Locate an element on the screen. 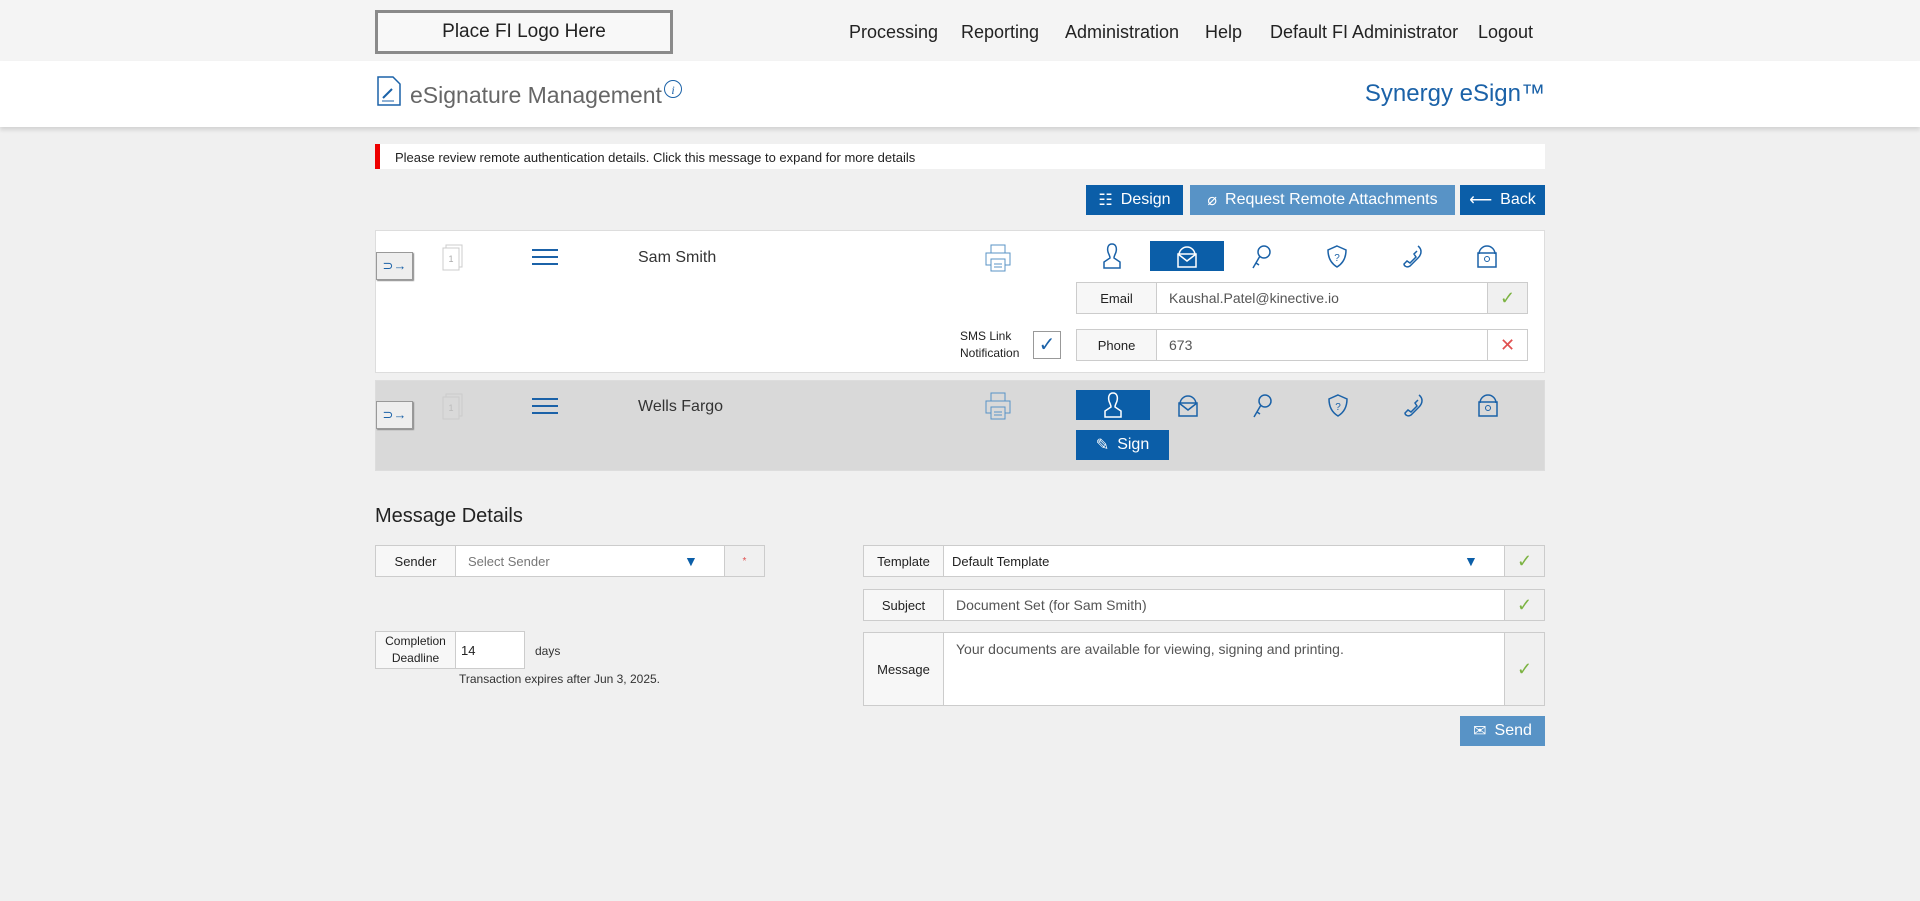 The image size is (1920, 901). document-sign-icon is located at coordinates (389, 91).